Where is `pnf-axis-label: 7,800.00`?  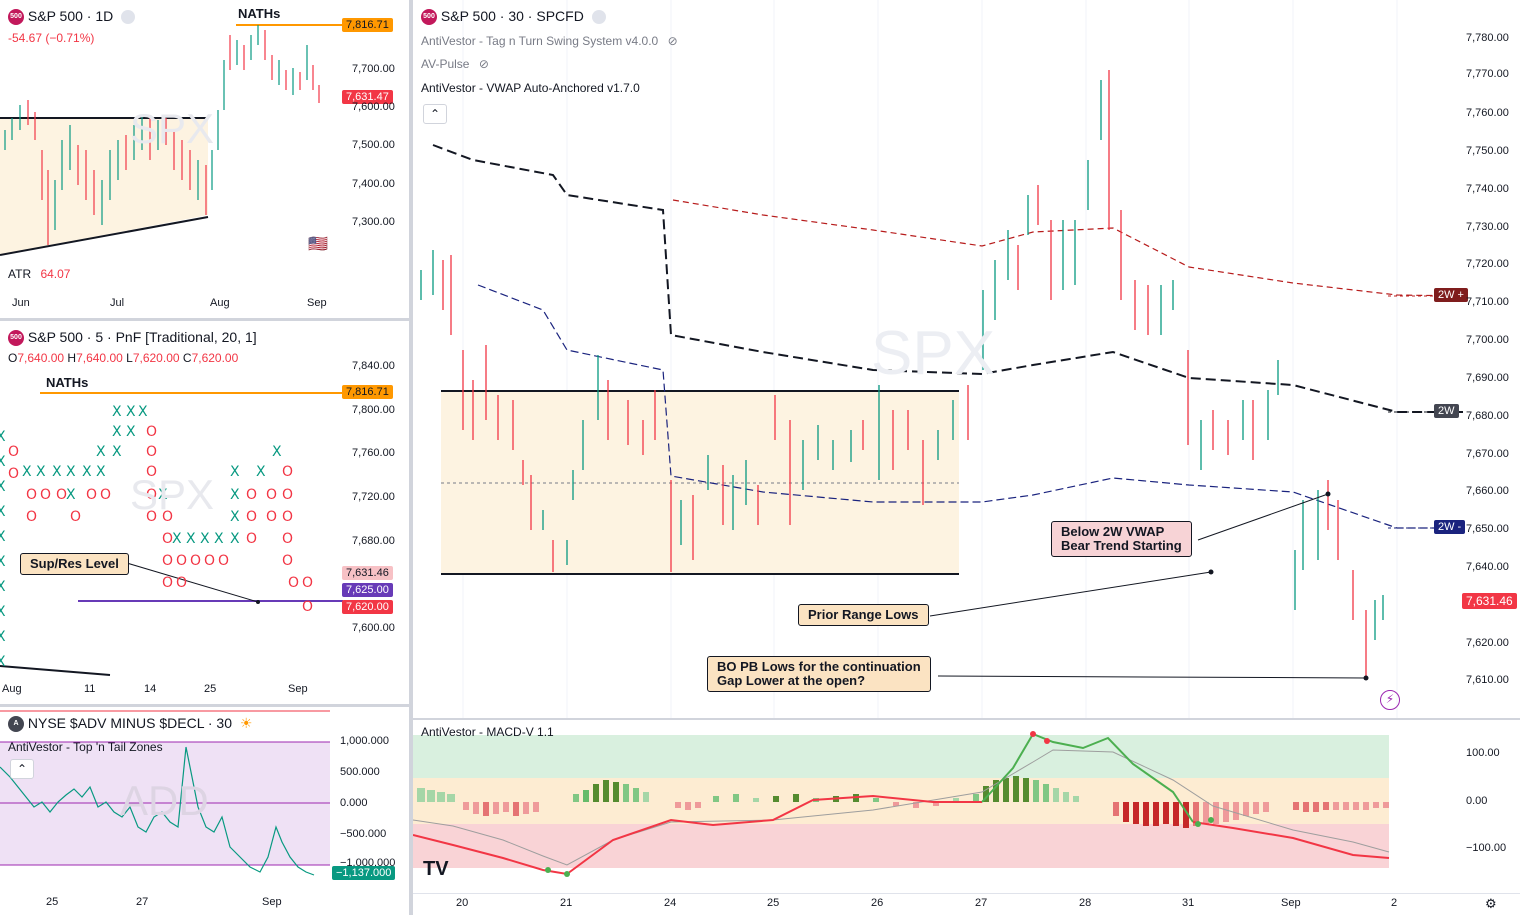 pnf-axis-label: 7,800.00 is located at coordinates (373, 410).